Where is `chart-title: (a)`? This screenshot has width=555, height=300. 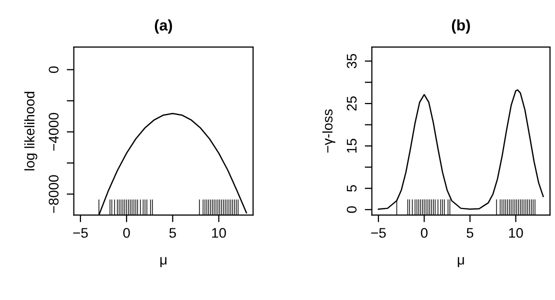
chart-title: (a) is located at coordinates (163, 26).